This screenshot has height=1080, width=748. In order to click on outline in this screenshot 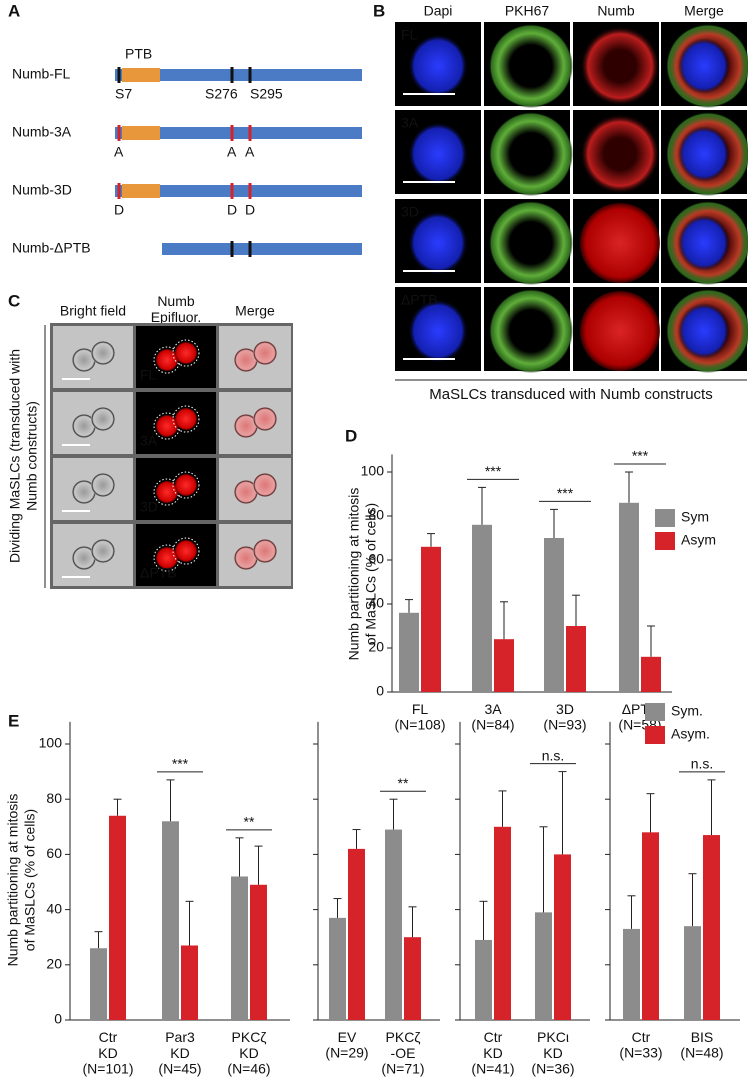, I will do `click(186, 551)`.